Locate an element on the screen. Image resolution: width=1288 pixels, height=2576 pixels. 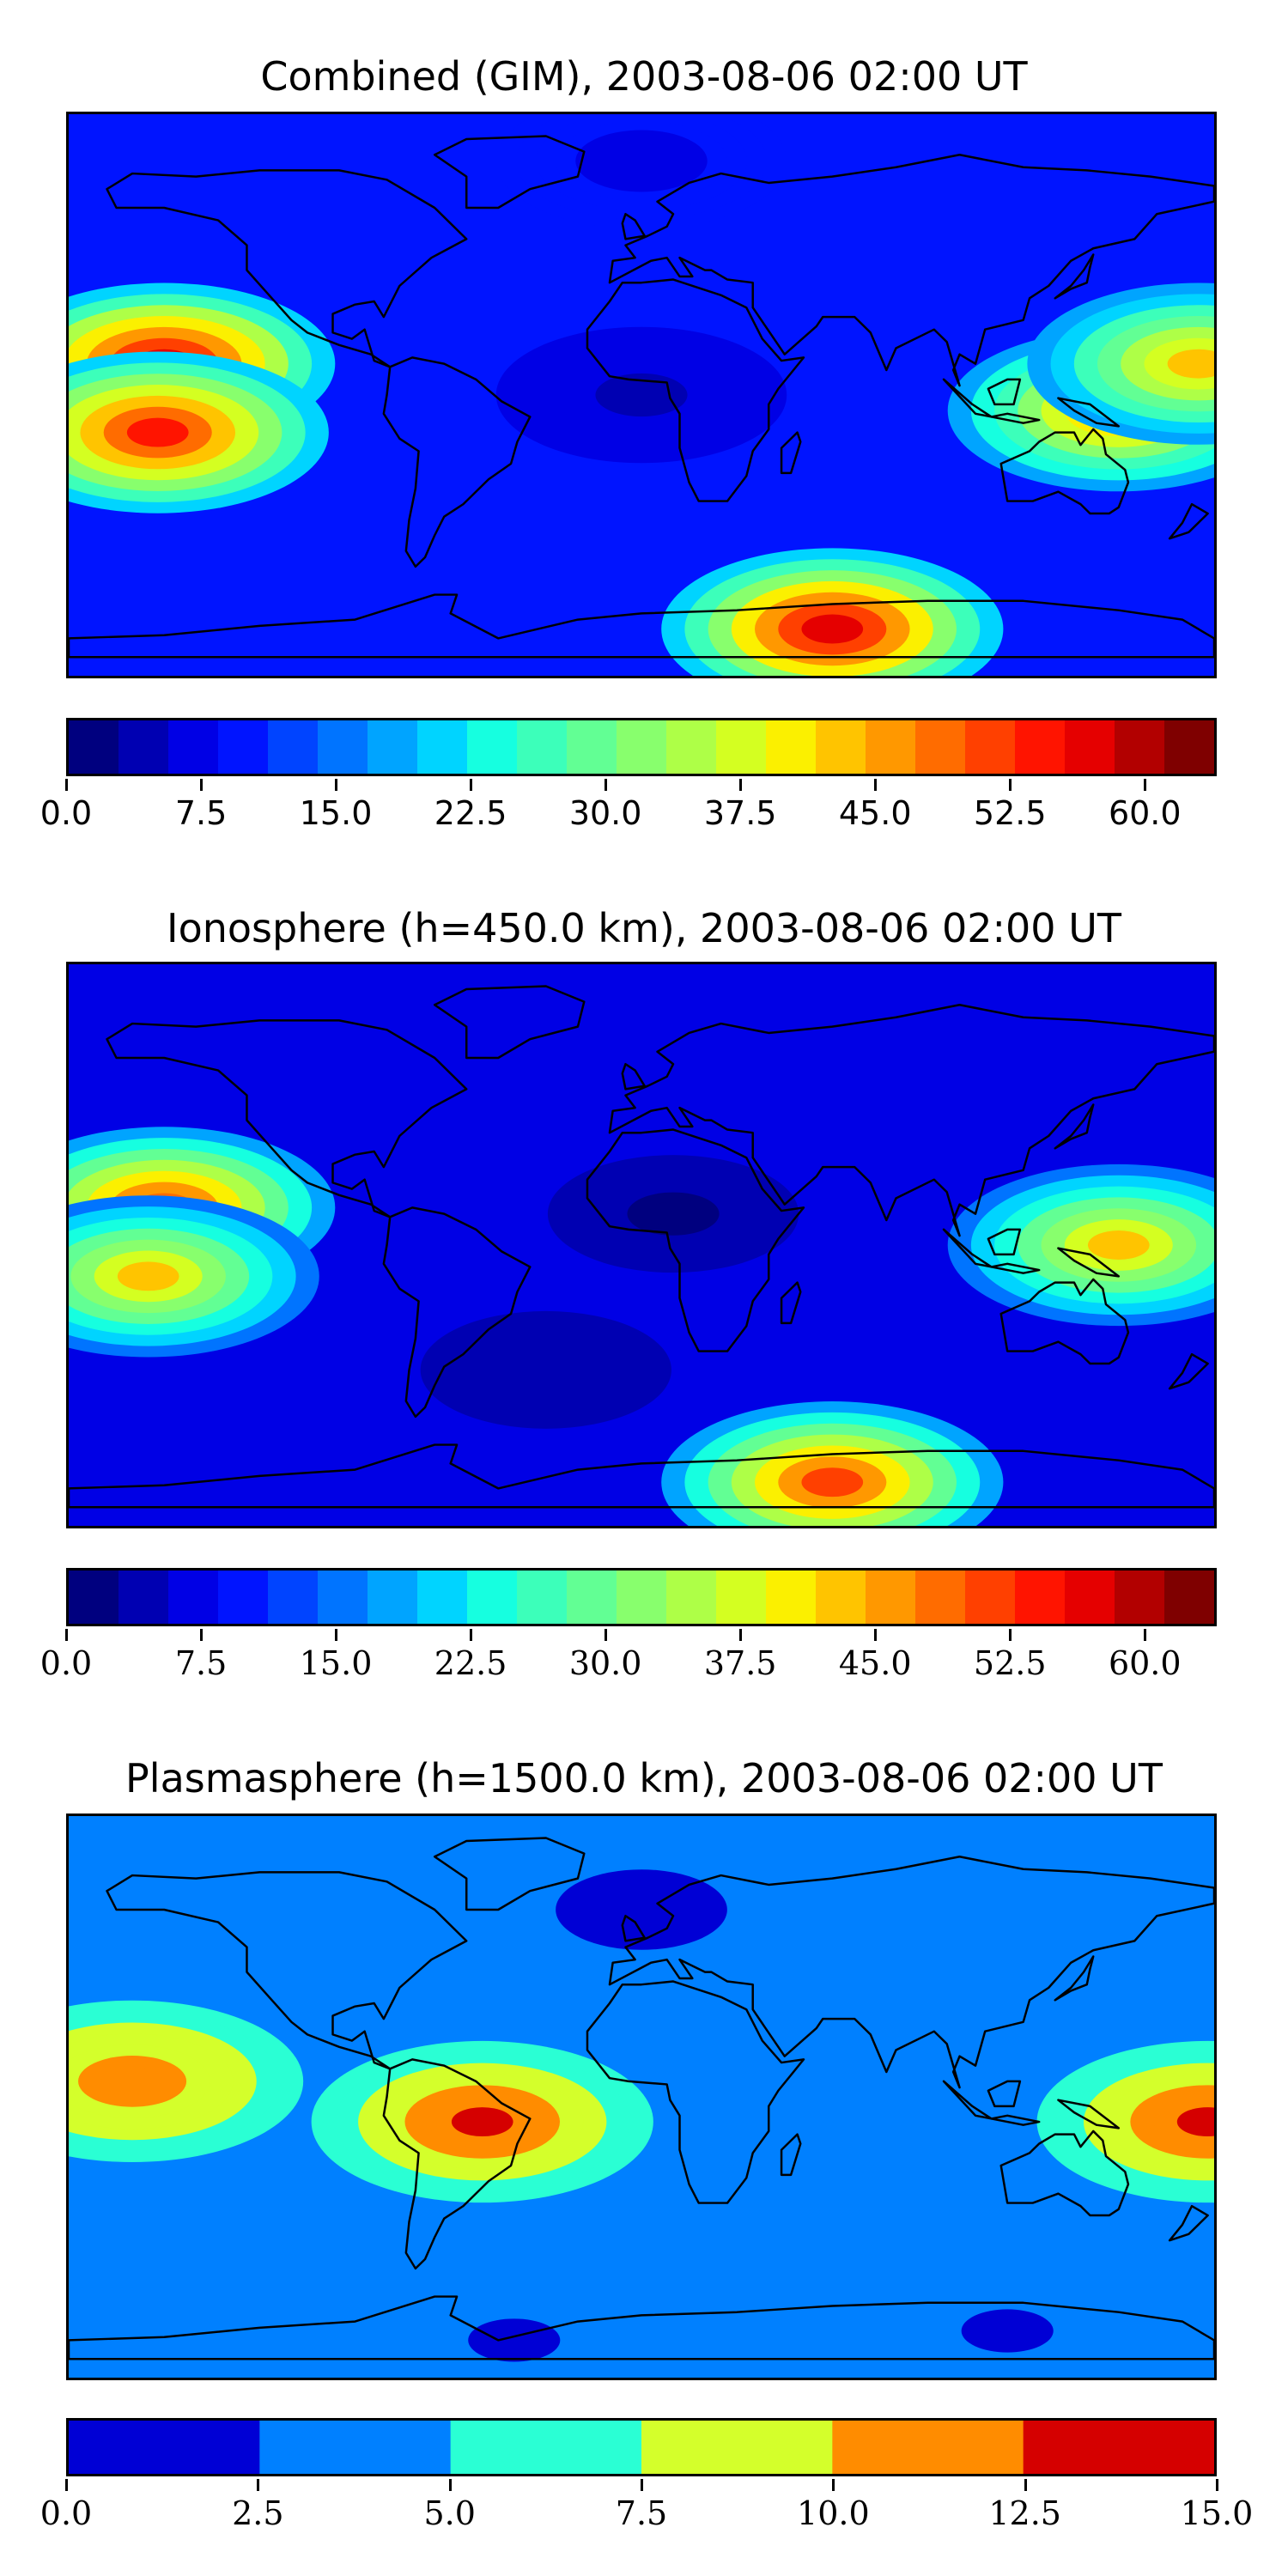
coastline-australia is located at coordinates (1064, 472).